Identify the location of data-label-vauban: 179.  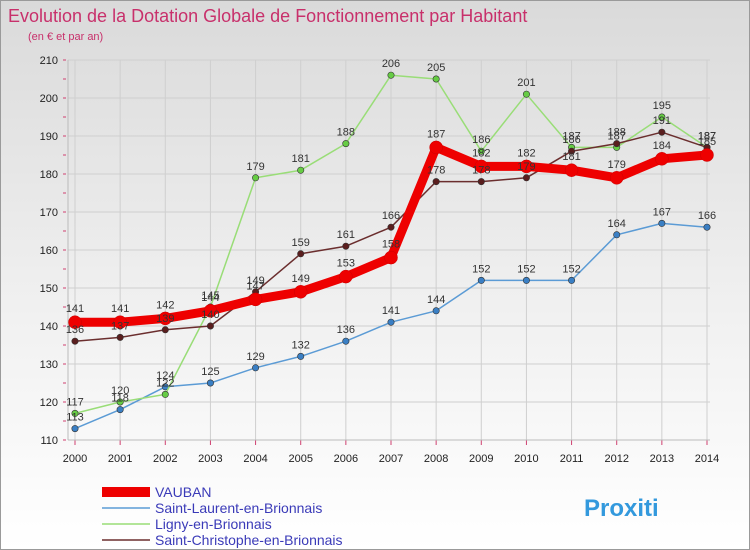
(617, 165).